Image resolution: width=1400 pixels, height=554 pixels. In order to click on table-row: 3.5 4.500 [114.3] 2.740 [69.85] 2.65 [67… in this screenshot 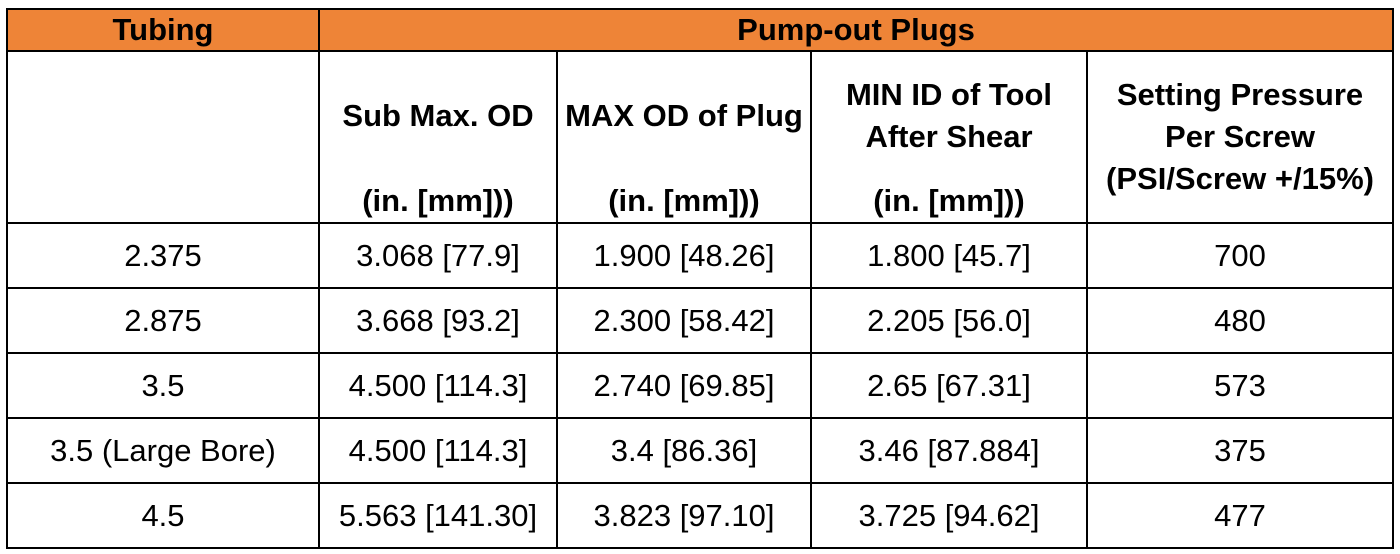, I will do `click(700, 385)`.